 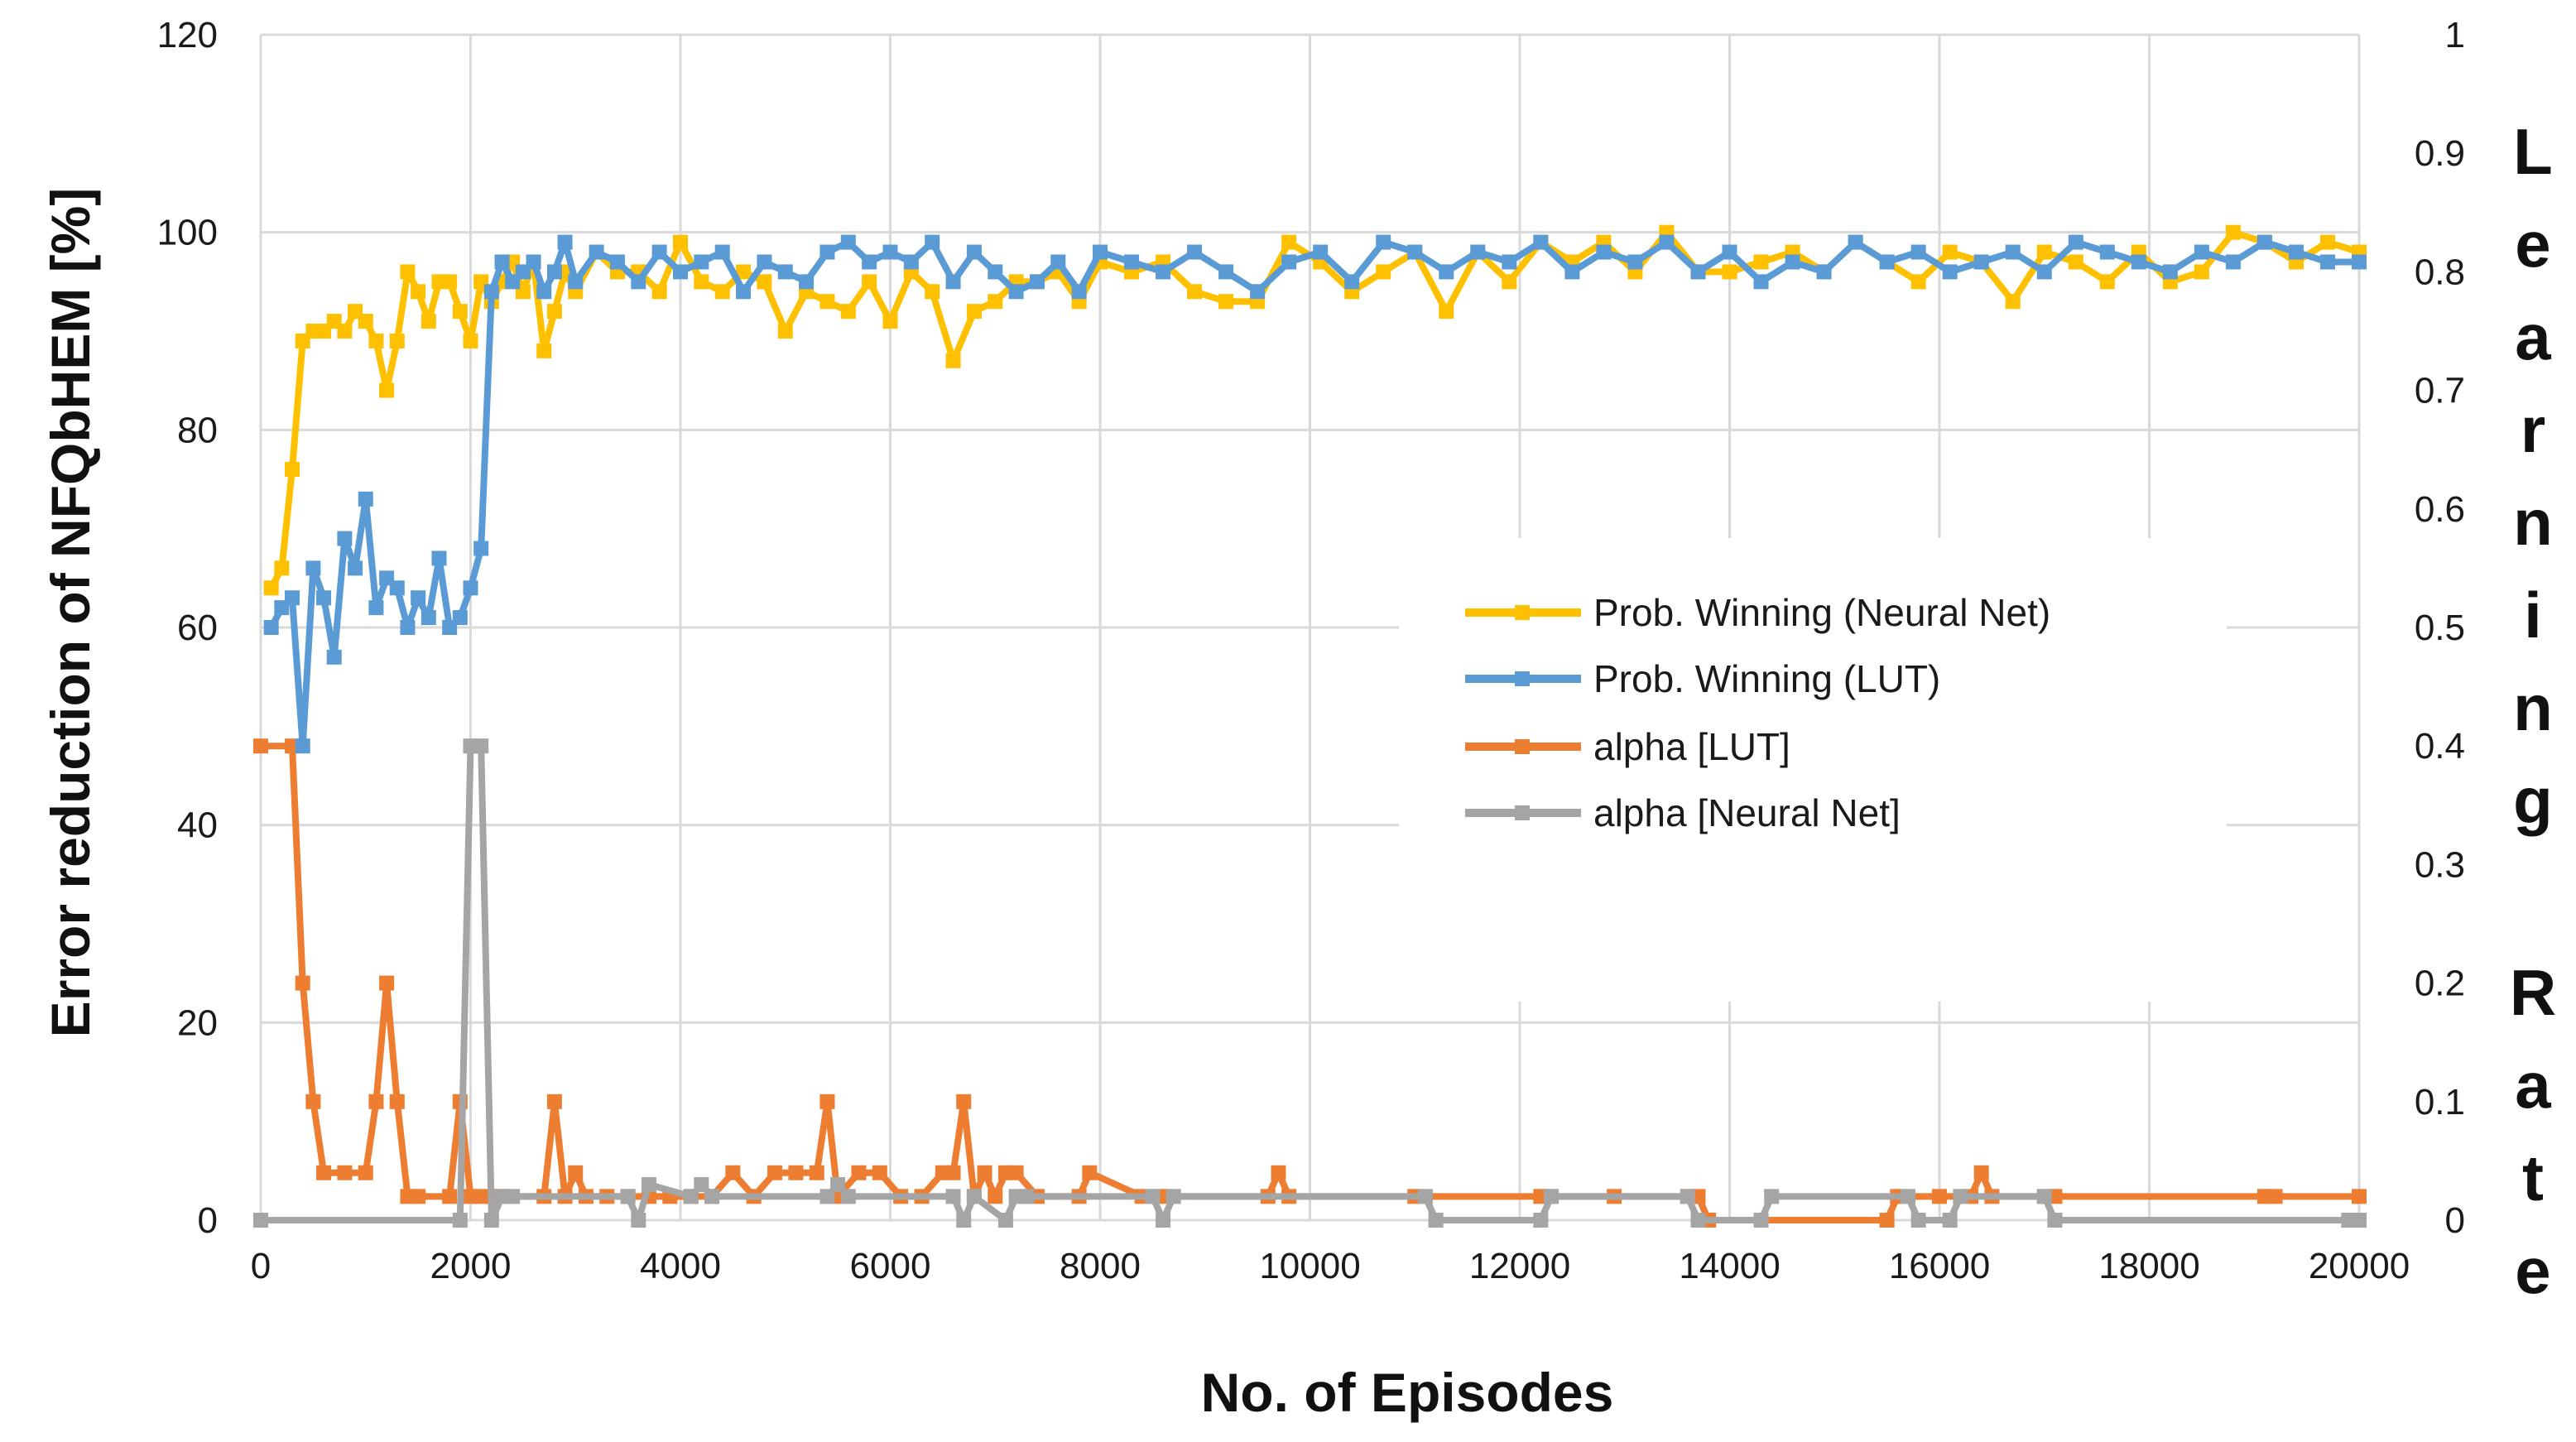 I want to click on legend-entry-lut-alpha: alpha [LUT], so click(x=1627, y=746).